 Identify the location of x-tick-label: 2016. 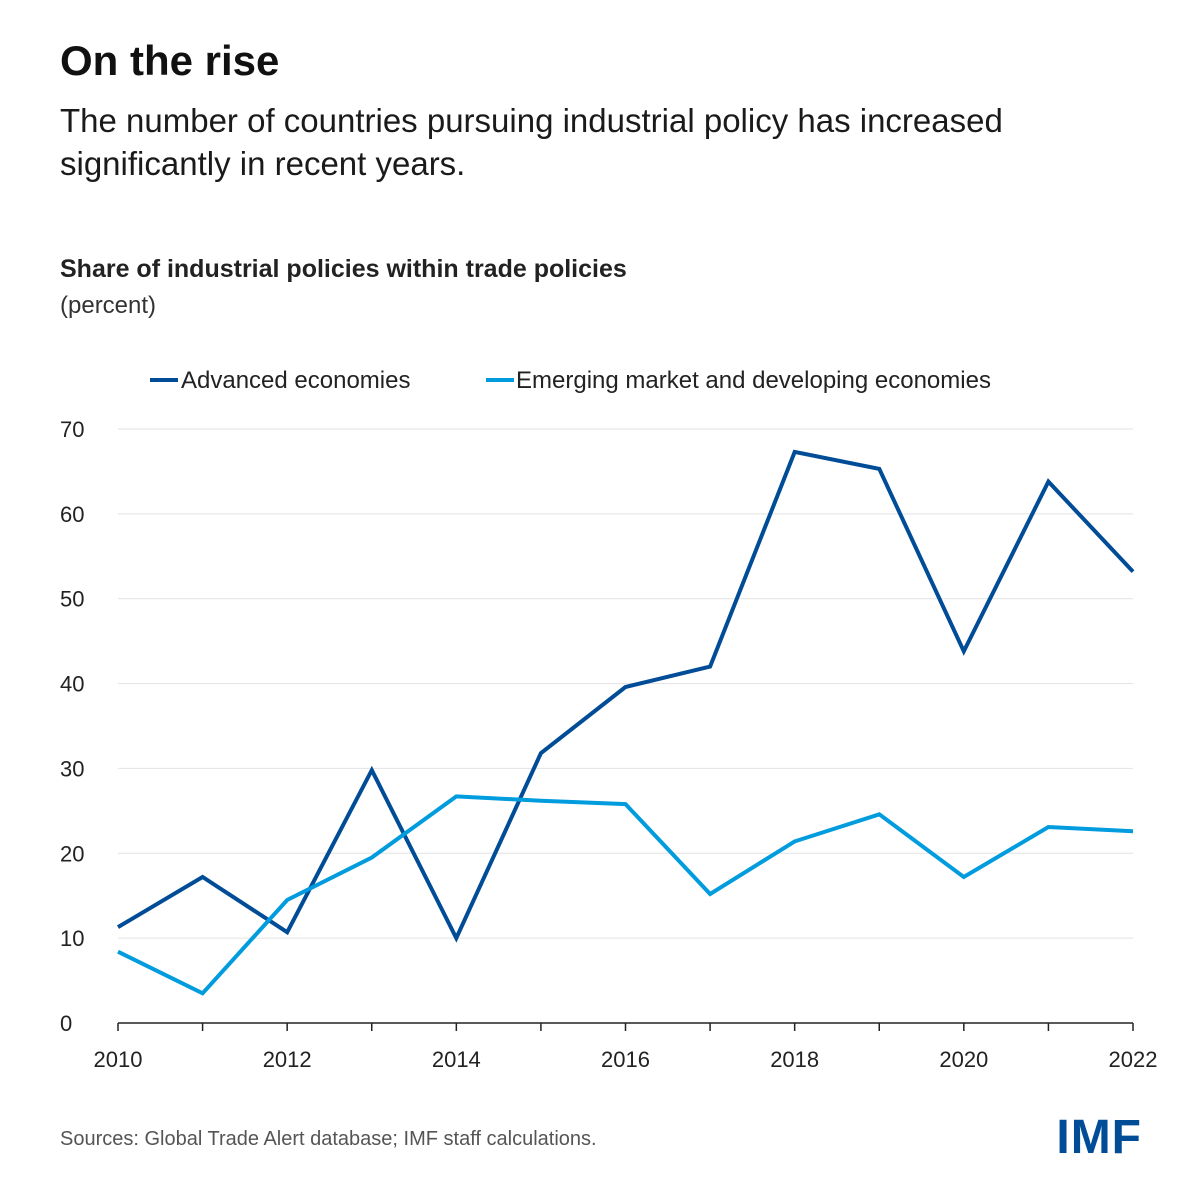
(625, 1059).